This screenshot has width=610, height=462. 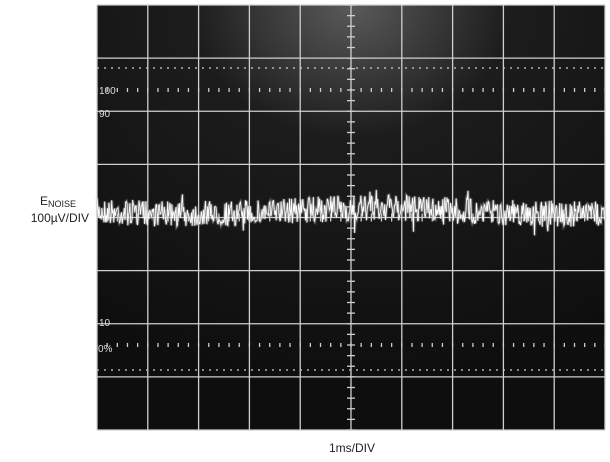 I want to click on noise-trace, so click(x=350, y=212).